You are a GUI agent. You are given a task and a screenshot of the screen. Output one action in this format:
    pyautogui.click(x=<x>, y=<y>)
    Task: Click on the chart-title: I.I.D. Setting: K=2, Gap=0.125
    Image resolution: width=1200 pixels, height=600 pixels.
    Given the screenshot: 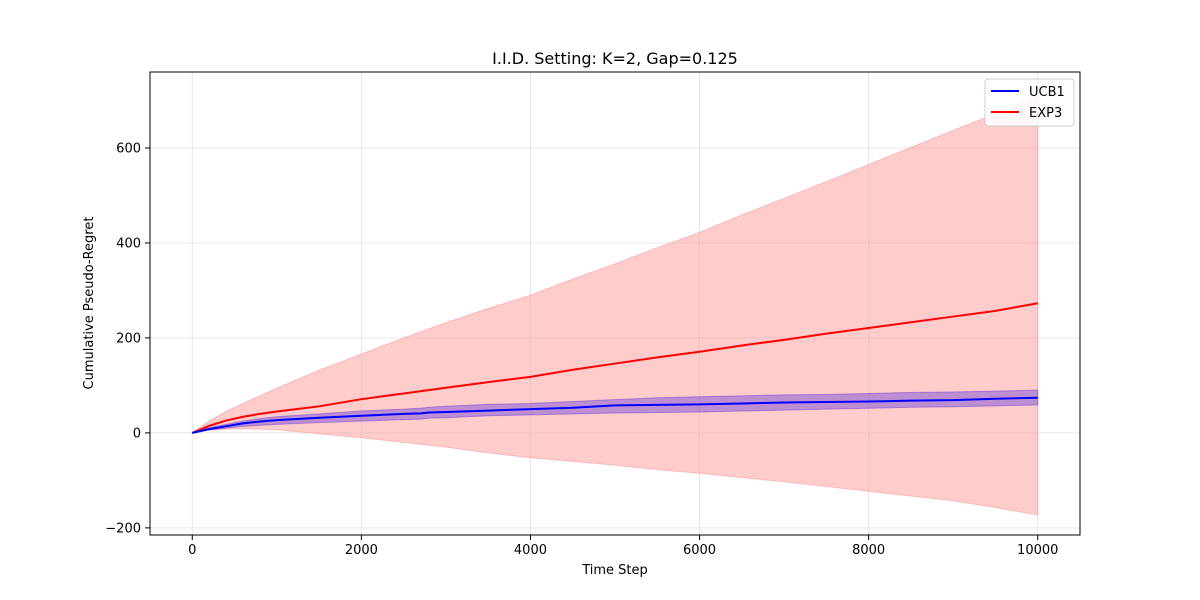 What is the action you would take?
    pyautogui.click(x=615, y=58)
    